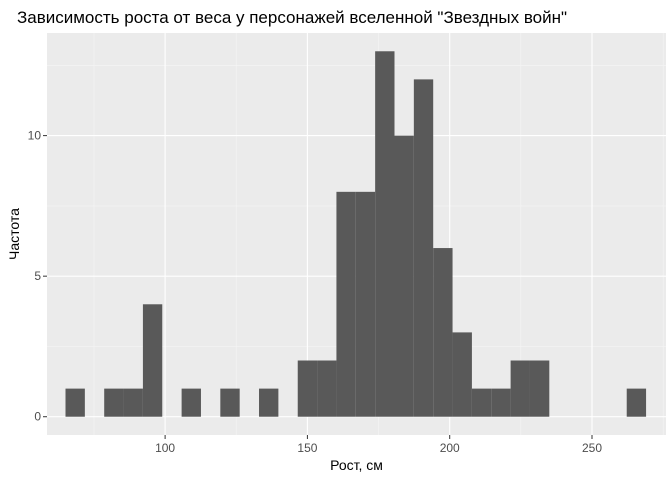 The width and height of the screenshot is (672, 480). What do you see at coordinates (37, 417) in the screenshot?
I see `y-tick-label: 0` at bounding box center [37, 417].